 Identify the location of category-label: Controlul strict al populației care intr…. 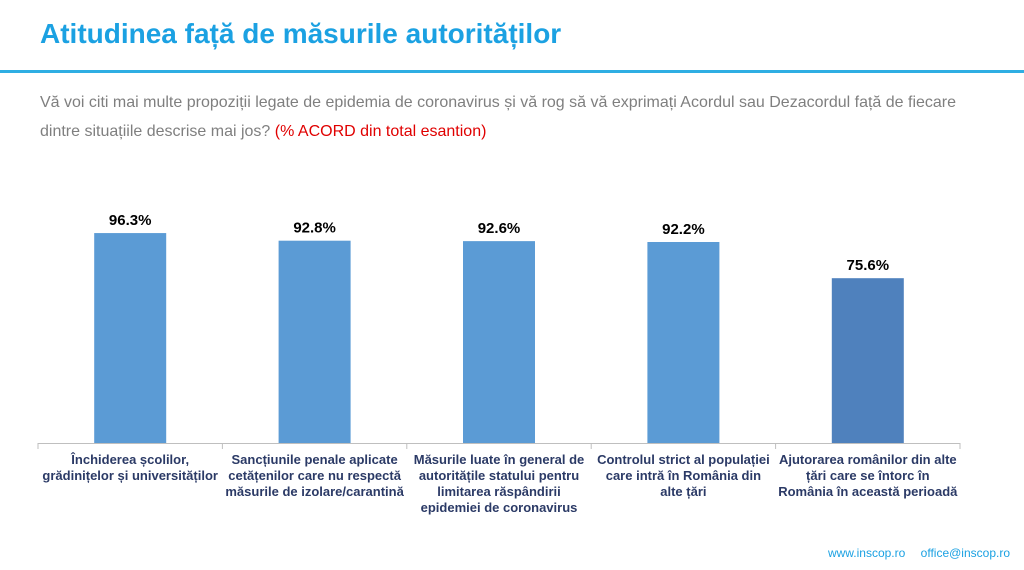
(683, 475).